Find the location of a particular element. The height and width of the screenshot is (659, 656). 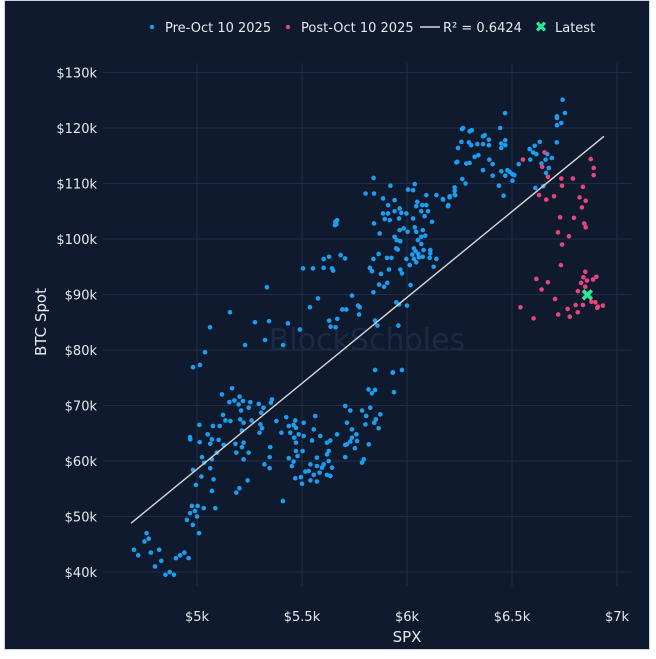

legend-item-latest: ✖ Latest is located at coordinates (565, 27).